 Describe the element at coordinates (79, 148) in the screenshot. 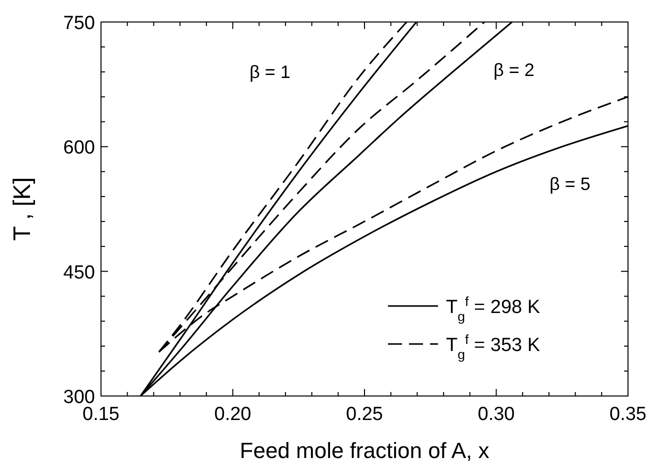

I see `y-tick-label: 600` at that location.